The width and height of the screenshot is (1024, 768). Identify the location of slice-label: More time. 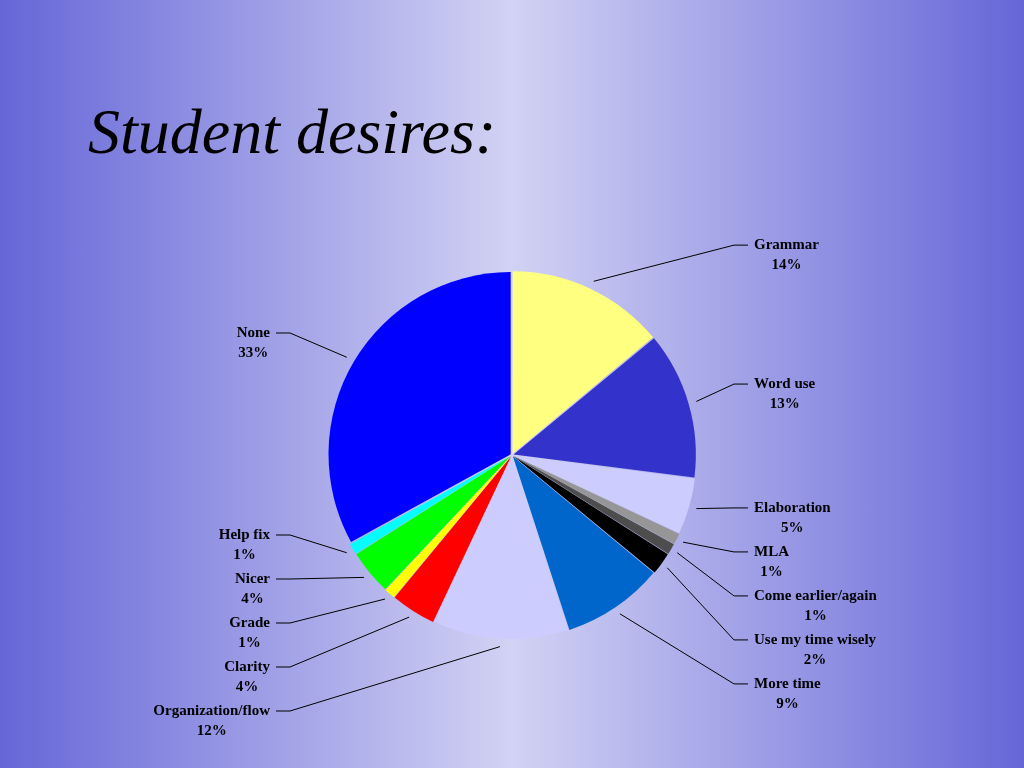
(787, 682).